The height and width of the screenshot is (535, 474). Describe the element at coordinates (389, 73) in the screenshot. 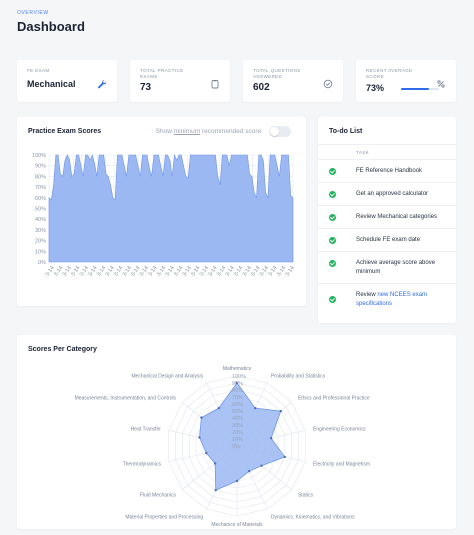

I see `average-label: RECENT AVERAGE SCORE` at that location.